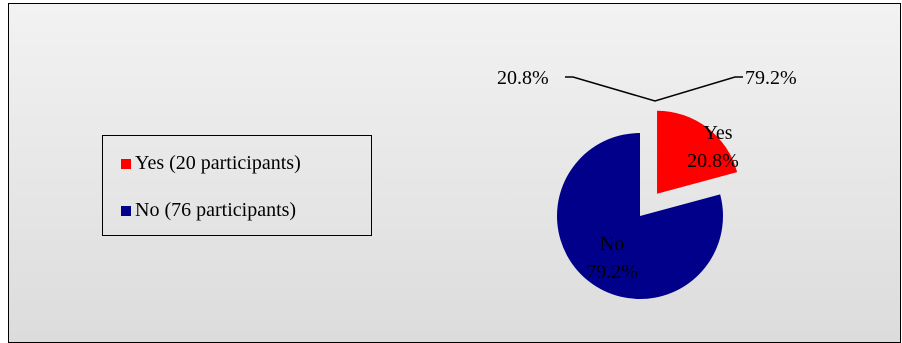 This screenshot has height=343, width=902. Describe the element at coordinates (713, 161) in the screenshot. I see `slice-label-yes-percent: 20.8%` at that location.